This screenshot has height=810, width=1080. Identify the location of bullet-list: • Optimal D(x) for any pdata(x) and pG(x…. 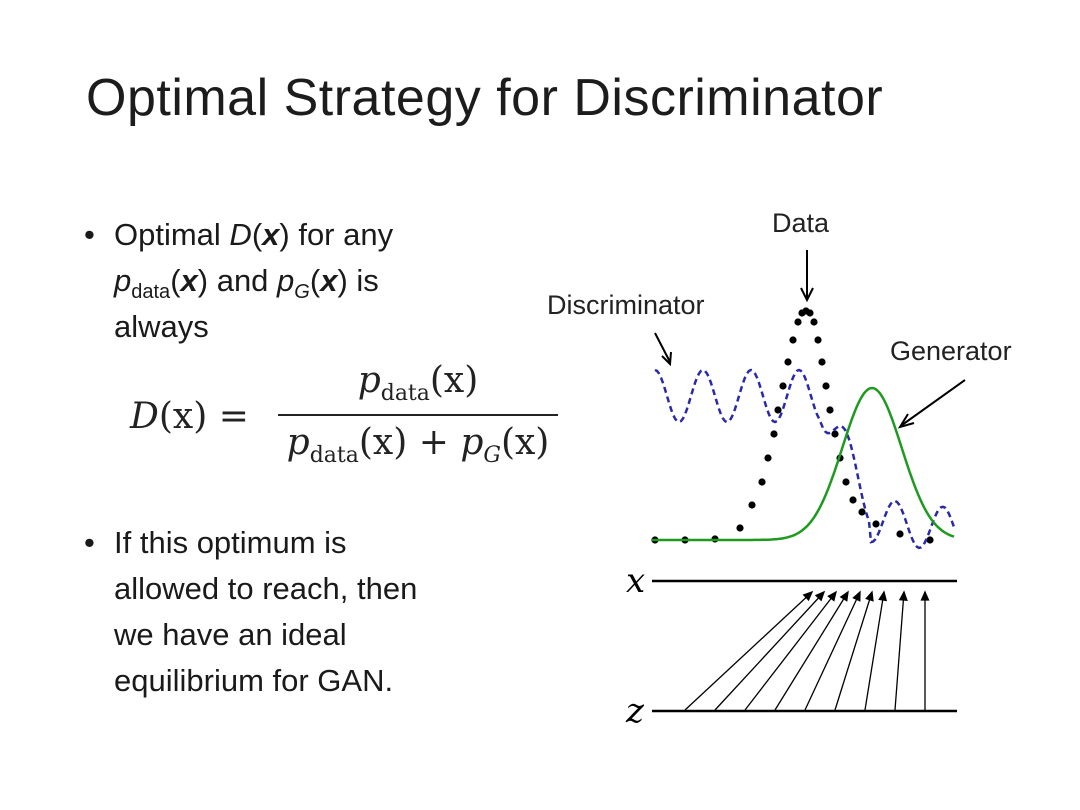
(304, 281).